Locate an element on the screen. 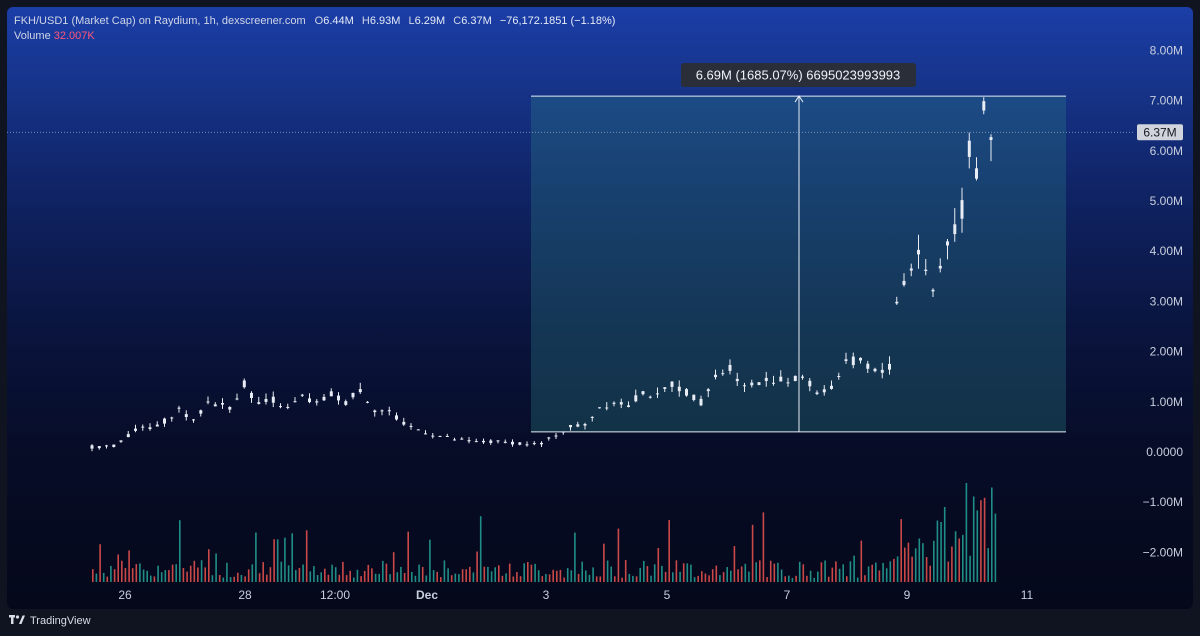 Image resolution: width=1200 pixels, height=636 pixels. volume-bars is located at coordinates (544, 532).